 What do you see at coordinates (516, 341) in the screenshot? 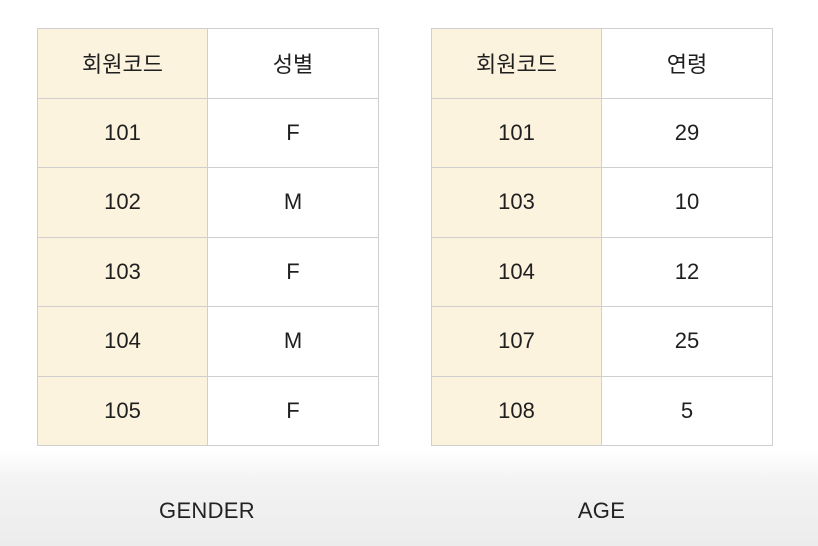
I see `member-code-cell: 107` at bounding box center [516, 341].